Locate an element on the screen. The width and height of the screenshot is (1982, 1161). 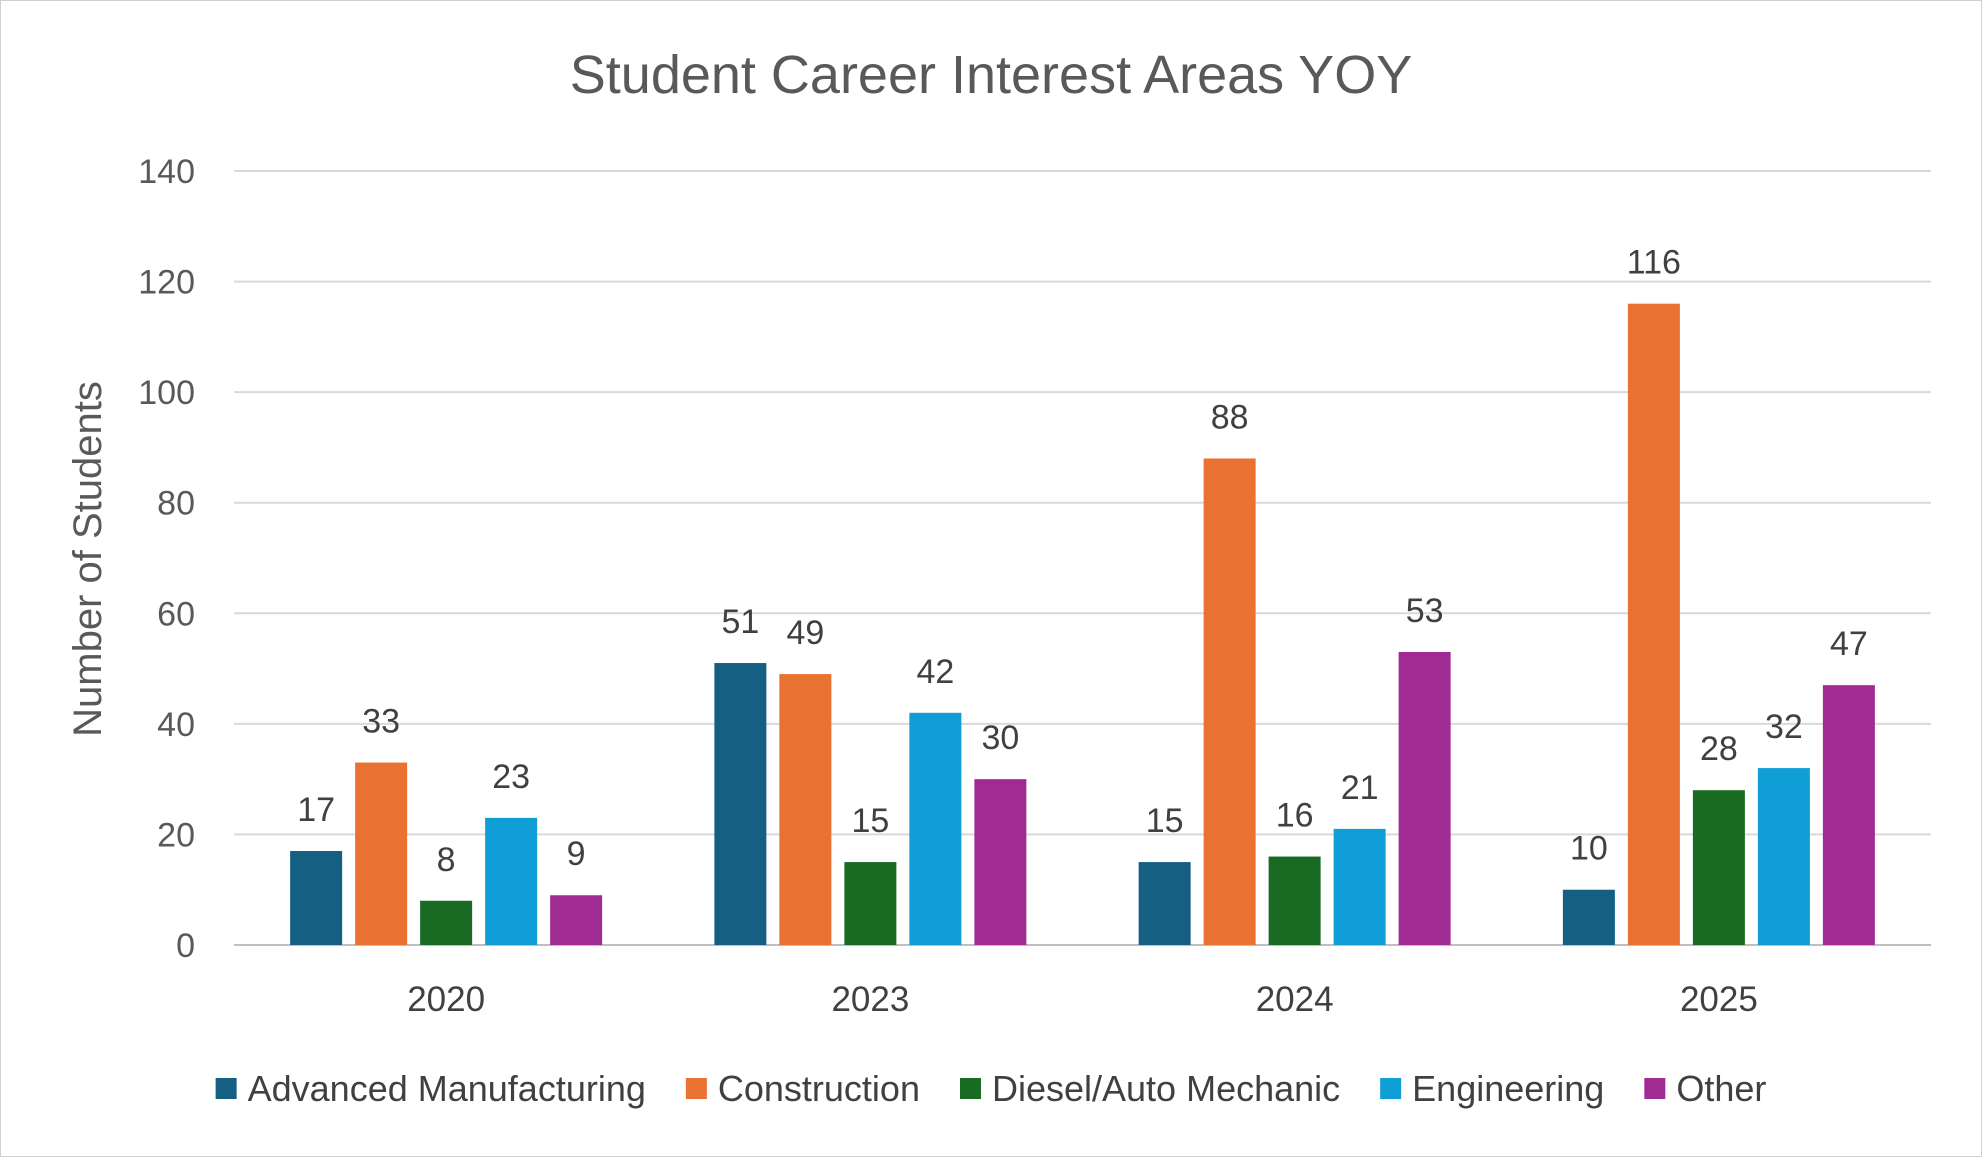
data-label: 16 is located at coordinates (1295, 816).